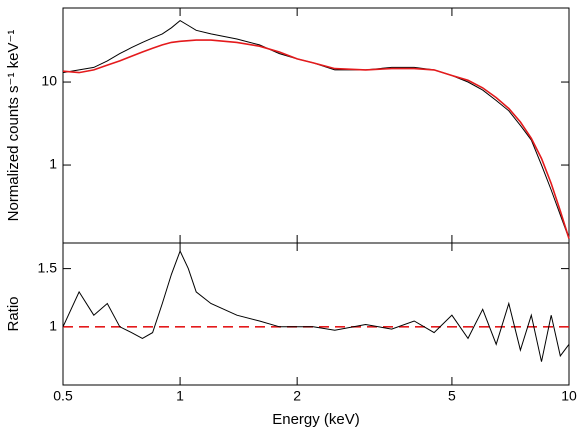  What do you see at coordinates (13, 126) in the screenshot?
I see `y-axis-label: Normalized counts s⁻¹ keV⁻¹` at bounding box center [13, 126].